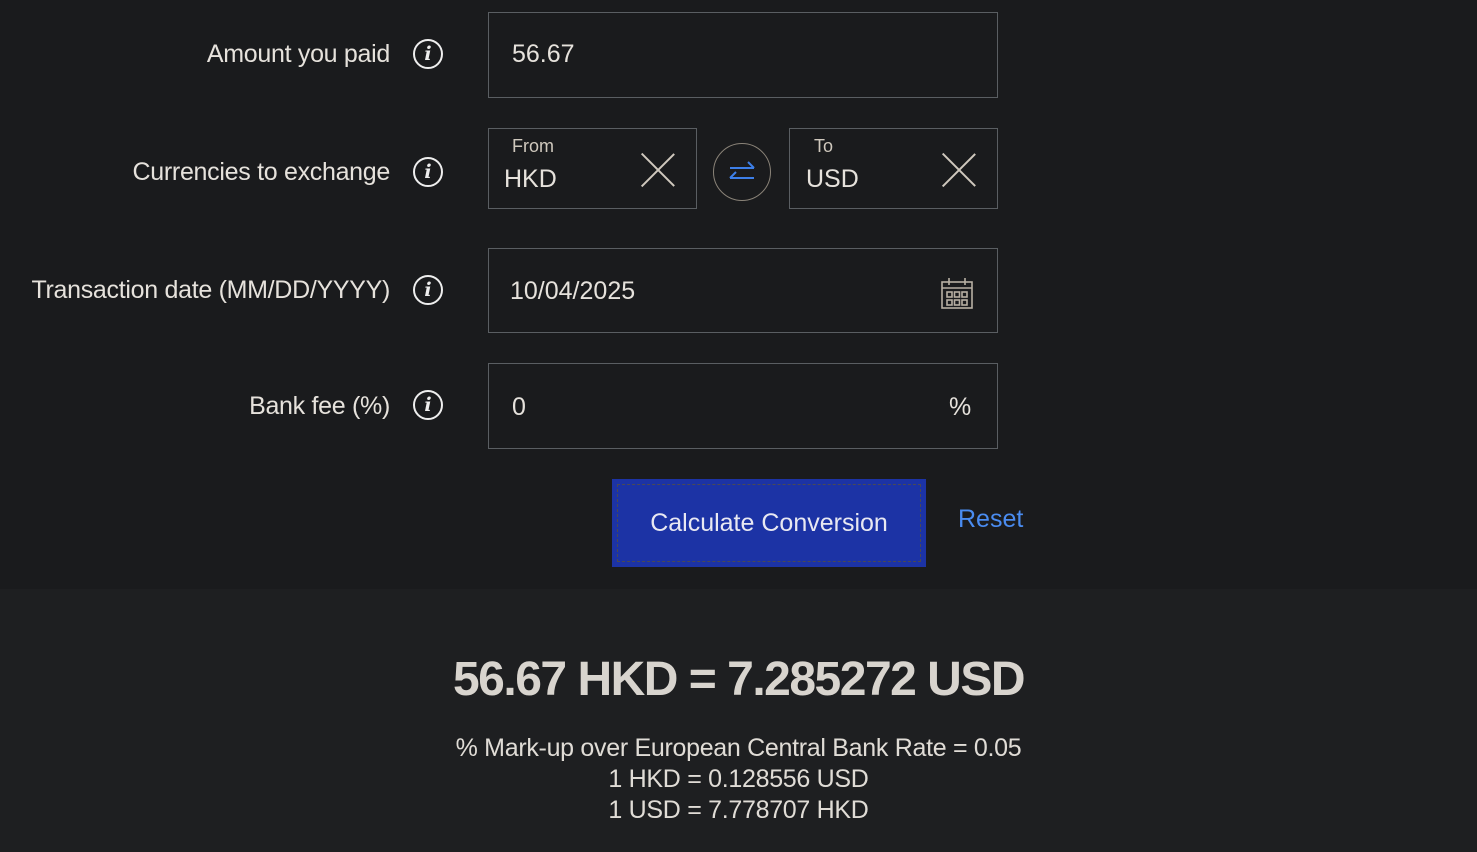  Describe the element at coordinates (543, 54) in the screenshot. I see `amount-value: 56.67` at that location.